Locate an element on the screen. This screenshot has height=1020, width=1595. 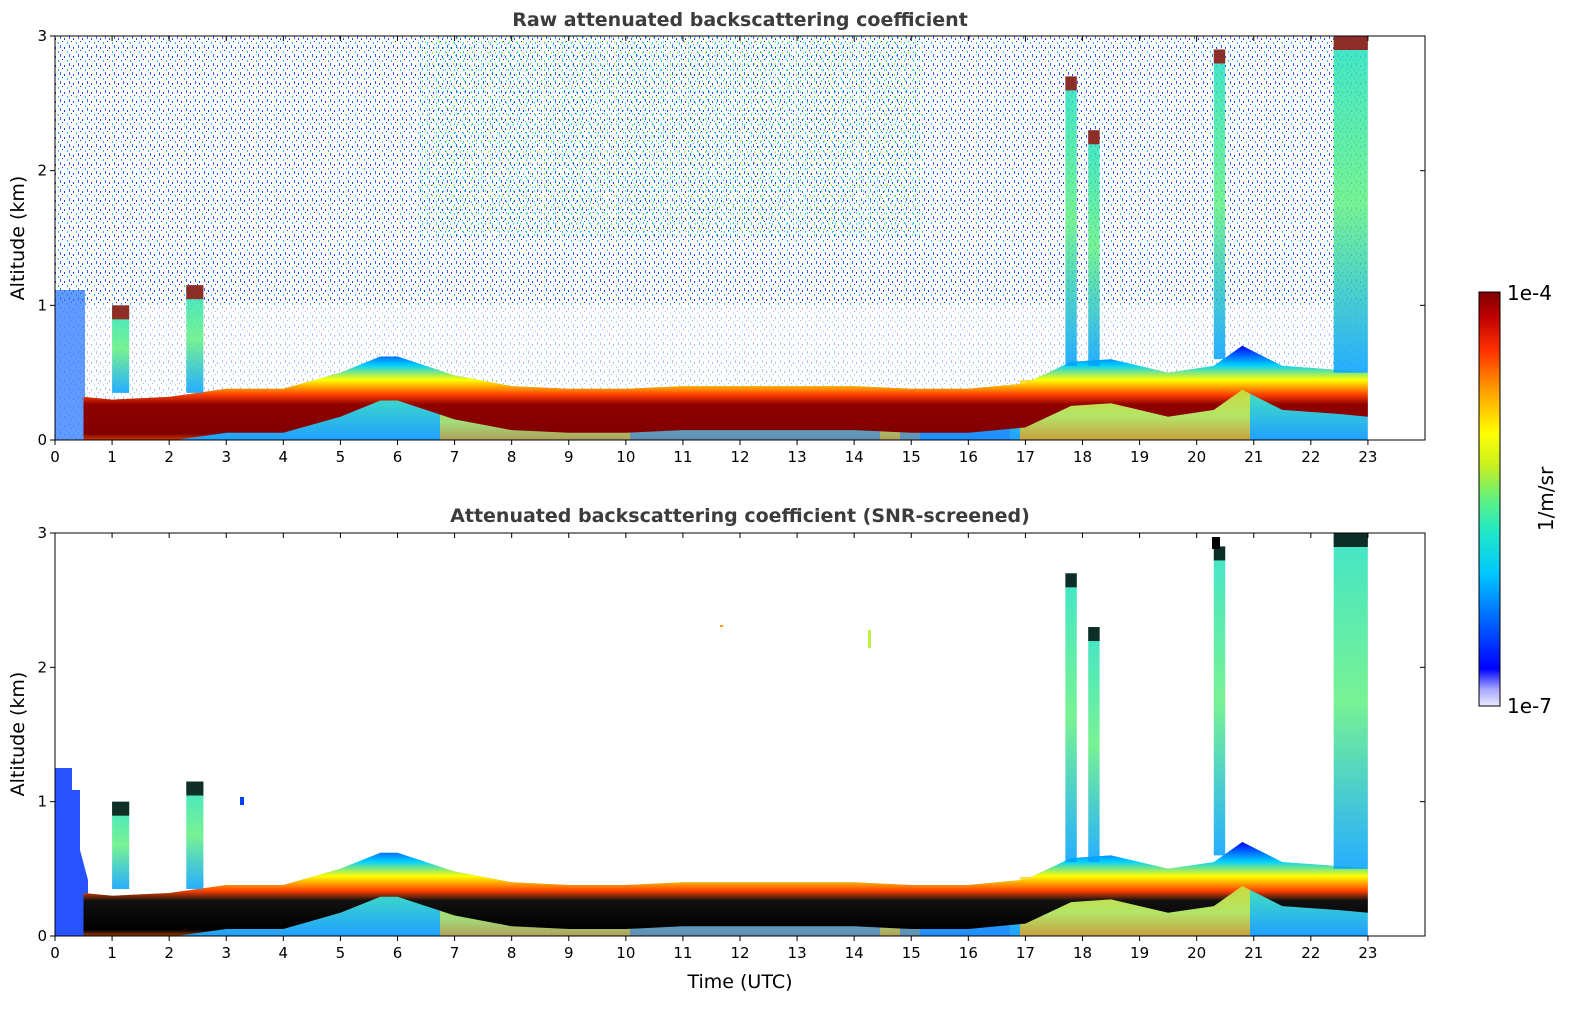
x-axis-label: Time (UTC) is located at coordinates (739, 982).